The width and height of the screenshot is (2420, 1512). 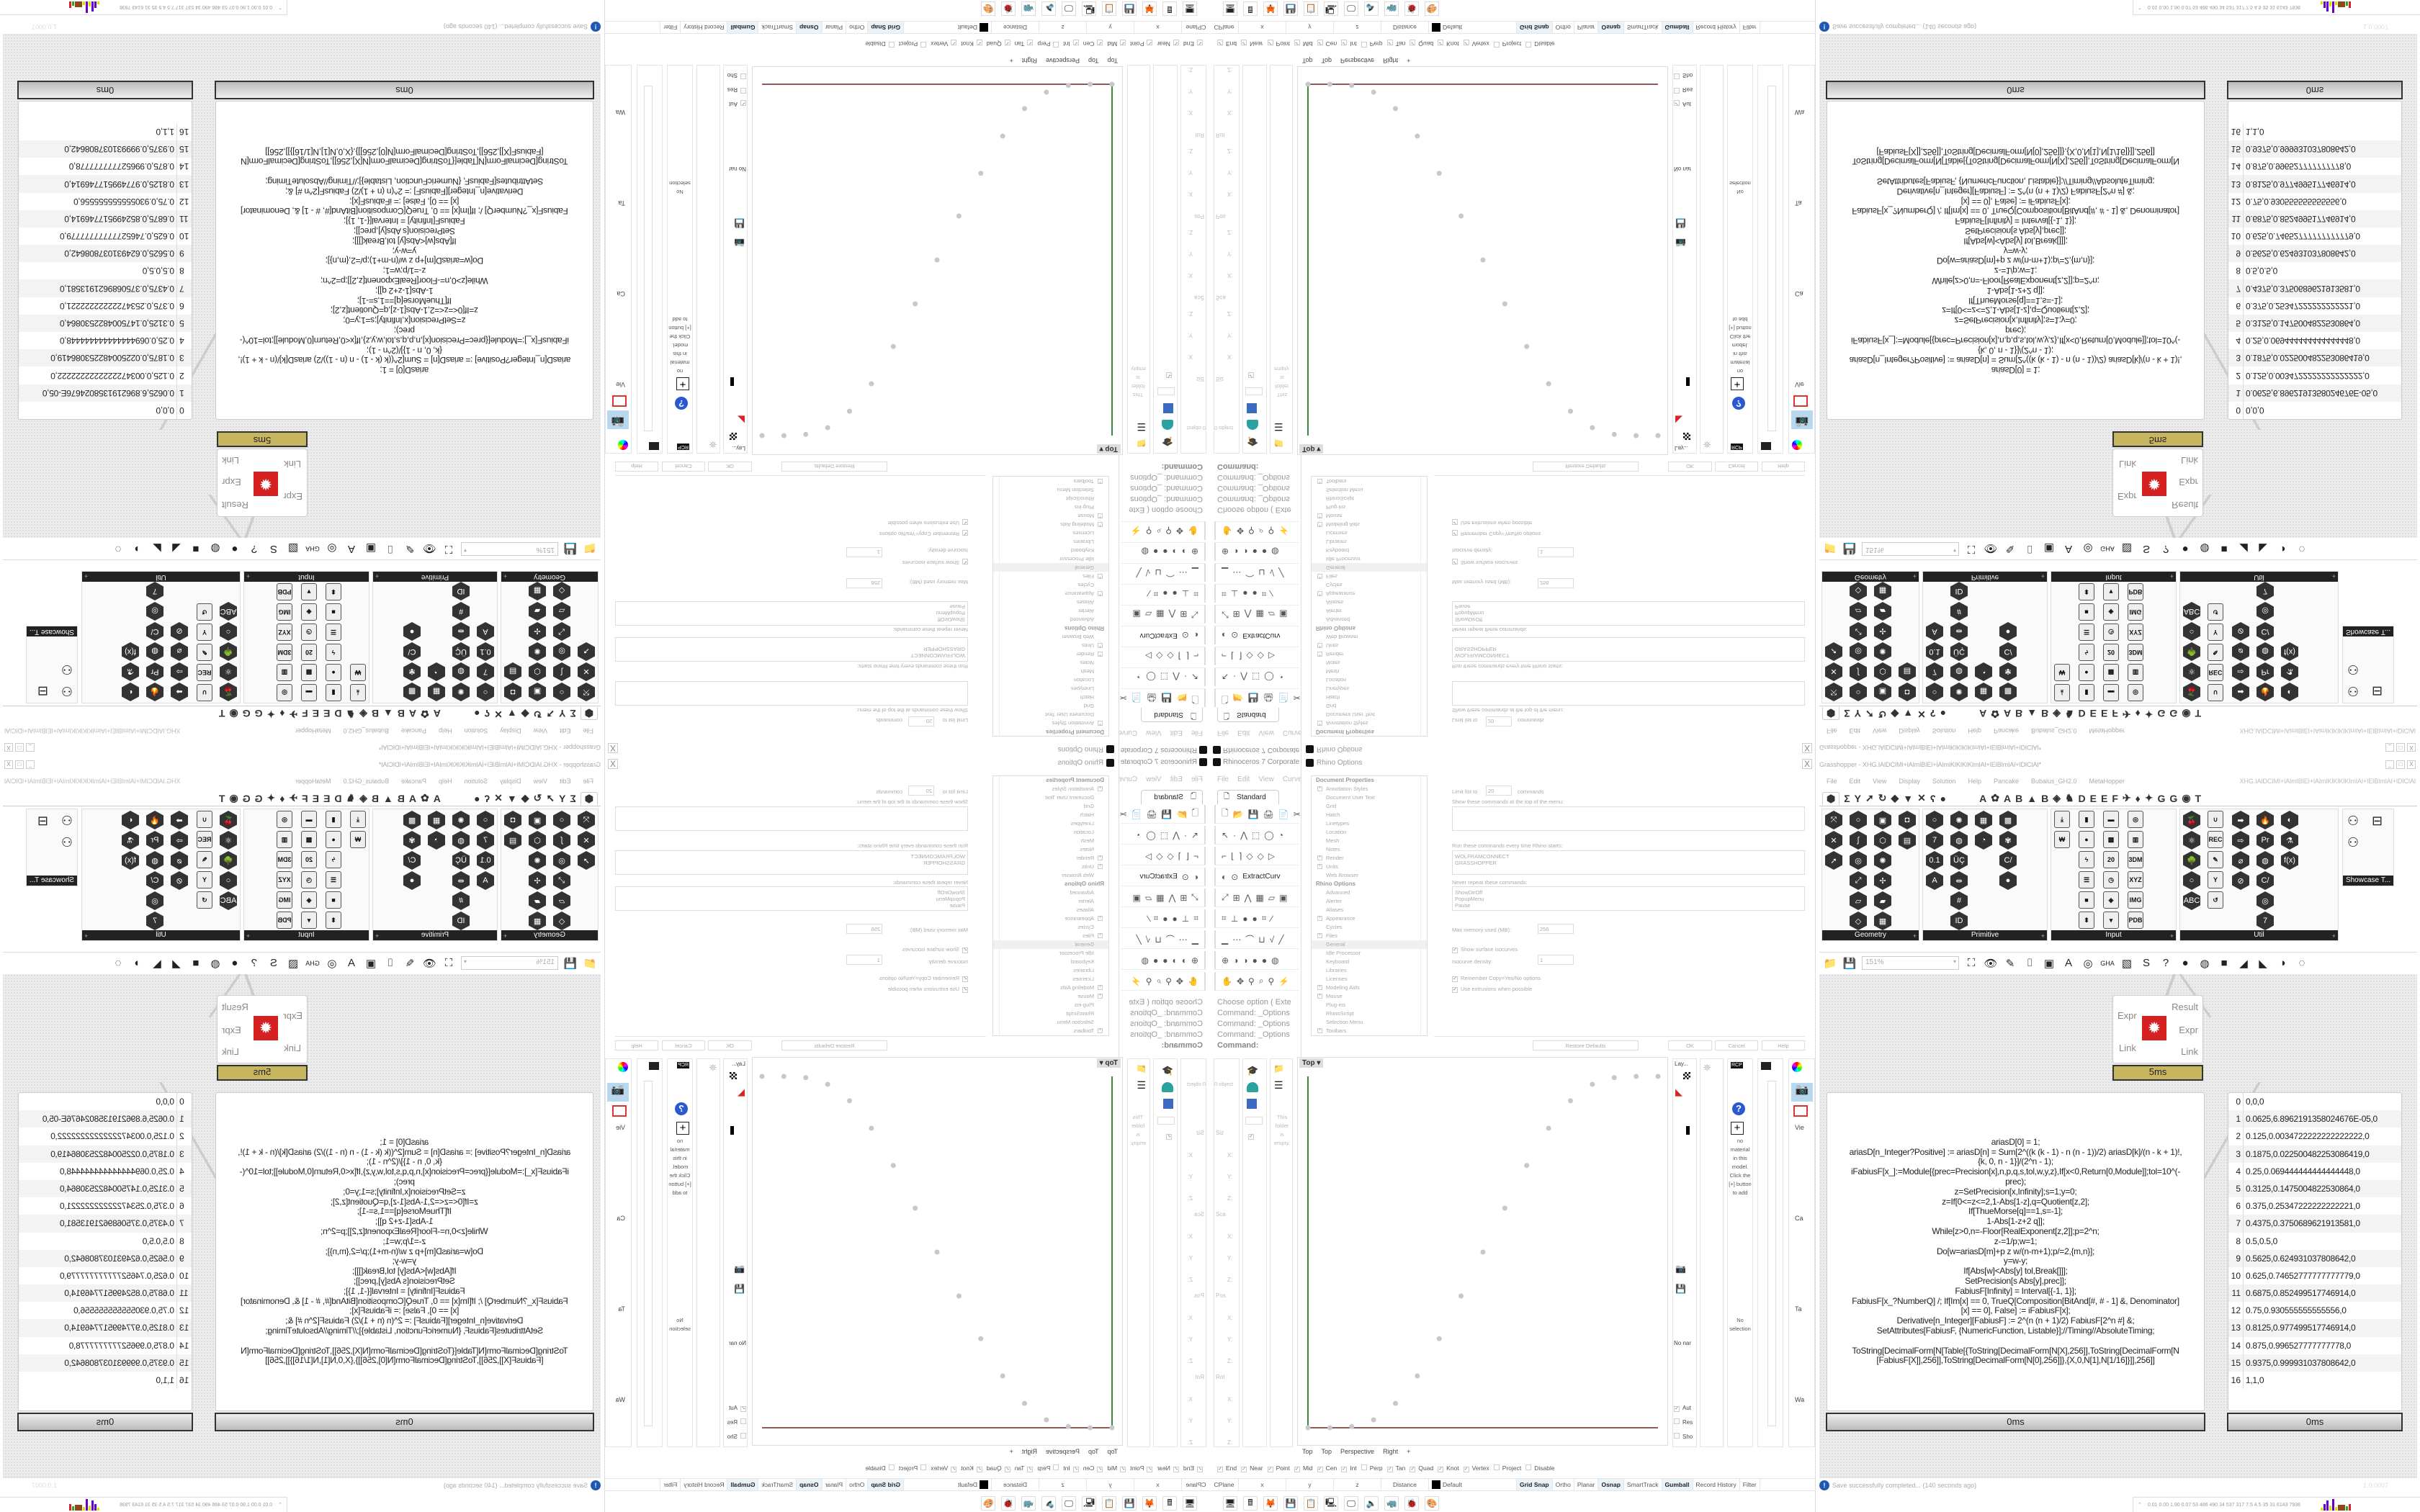 What do you see at coordinates (1165, 551) in the screenshot?
I see `tool-icon: ●` at bounding box center [1165, 551].